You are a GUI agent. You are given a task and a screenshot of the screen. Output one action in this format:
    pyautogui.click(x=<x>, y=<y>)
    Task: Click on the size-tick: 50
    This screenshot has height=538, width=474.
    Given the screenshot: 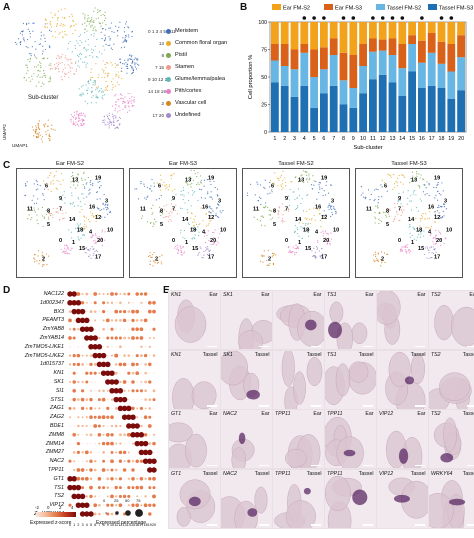 What is the action you would take?
    pyautogui.click(x=127, y=500)
    